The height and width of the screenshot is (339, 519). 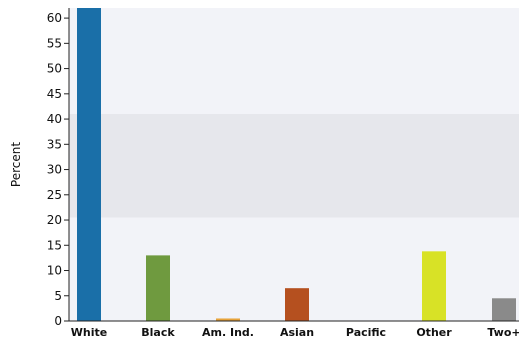 What do you see at coordinates (54, 245) in the screenshot?
I see `y-tick-label: 15` at bounding box center [54, 245].